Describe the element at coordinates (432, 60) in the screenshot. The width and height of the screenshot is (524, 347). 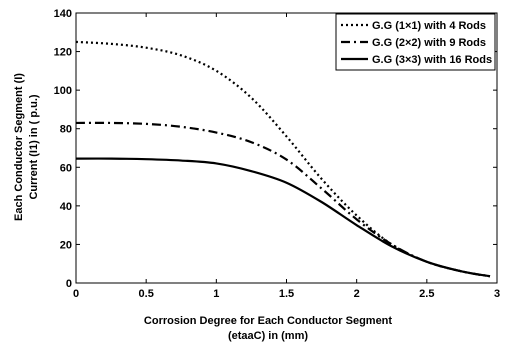
I see `legend-label-3: G.G (3×3) with 16 Rods` at that location.